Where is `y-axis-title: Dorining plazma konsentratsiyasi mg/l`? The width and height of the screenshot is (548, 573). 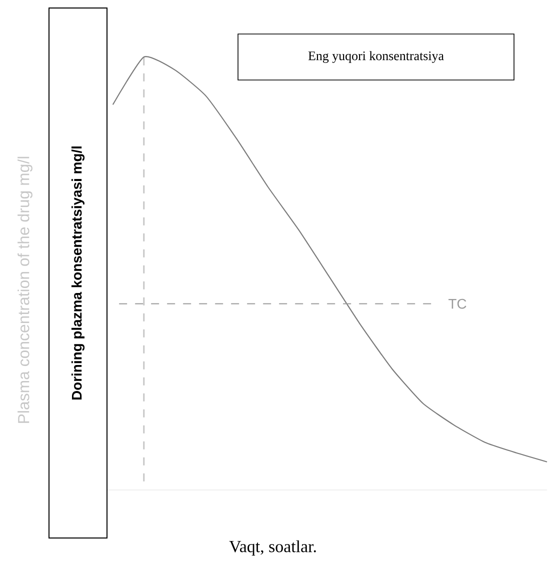
y-axis-title: Dorining plazma konsentratsiyasi mg/l is located at coordinates (78, 273).